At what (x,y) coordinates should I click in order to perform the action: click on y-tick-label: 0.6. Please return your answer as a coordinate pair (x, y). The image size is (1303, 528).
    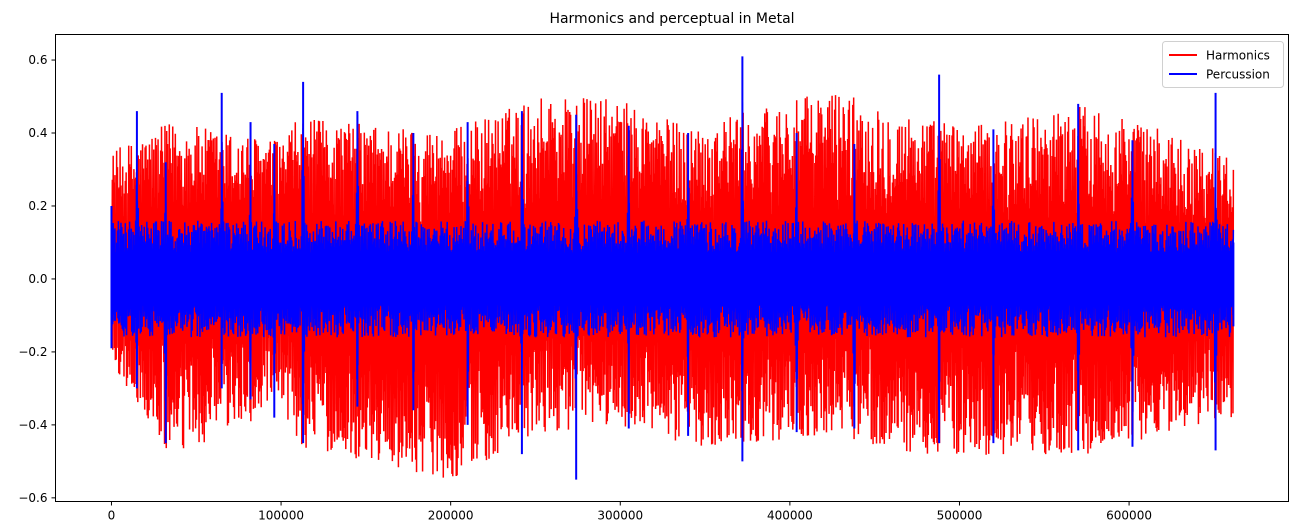
    Looking at the image, I should click on (37, 60).